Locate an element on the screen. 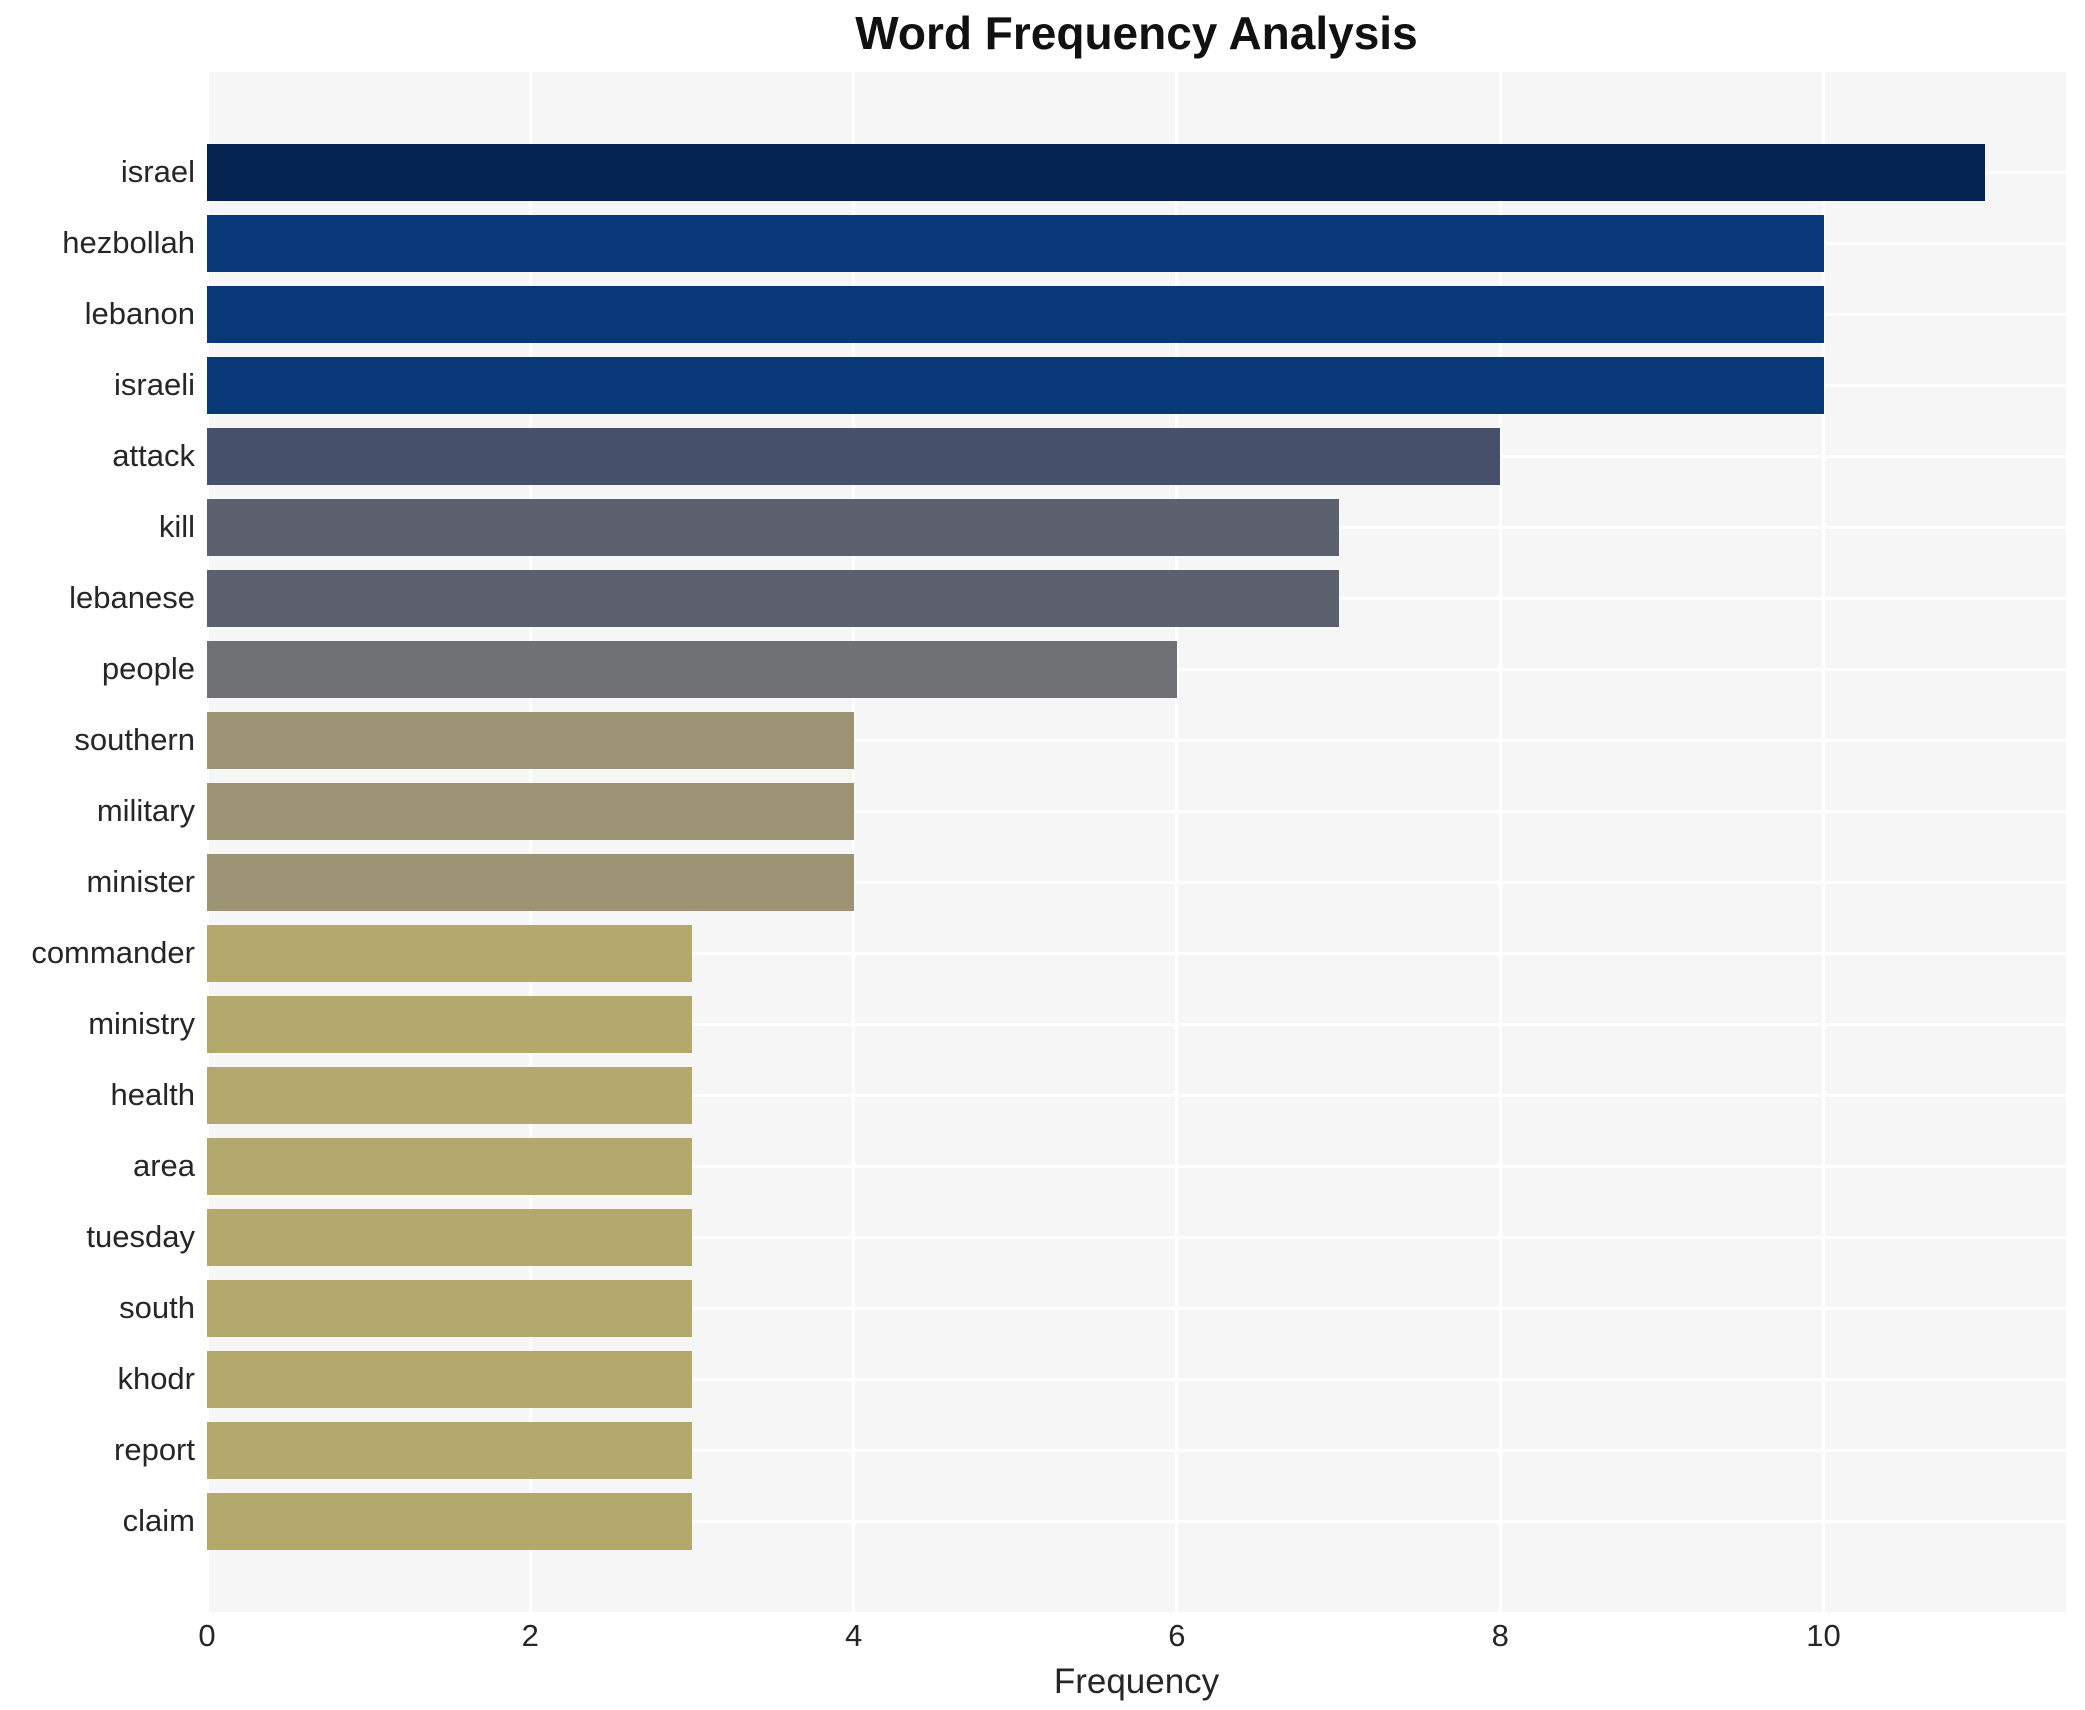  bar-hezbollah is located at coordinates (1015, 243).